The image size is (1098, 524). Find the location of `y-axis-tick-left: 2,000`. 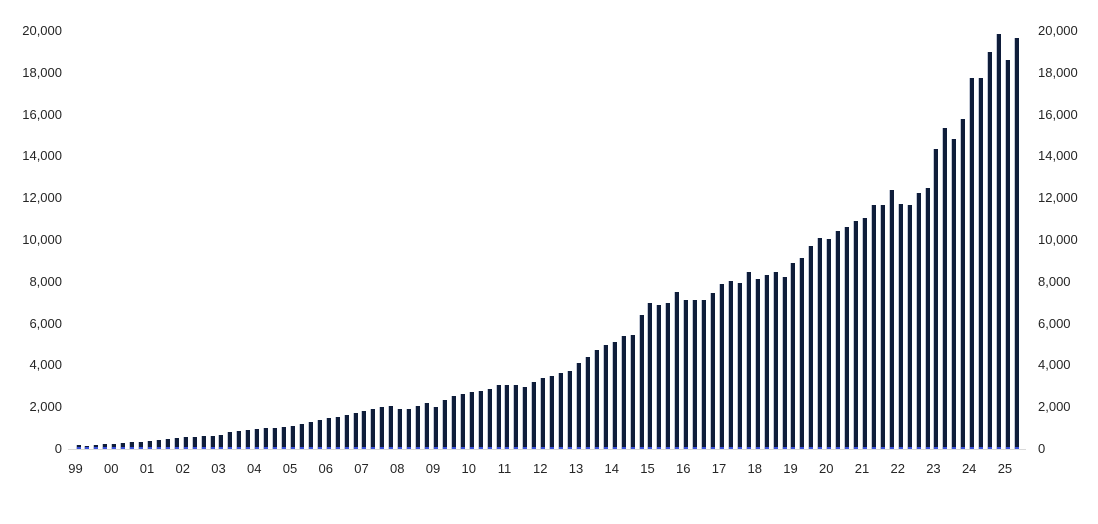

y-axis-tick-left: 2,000 is located at coordinates (45, 407).